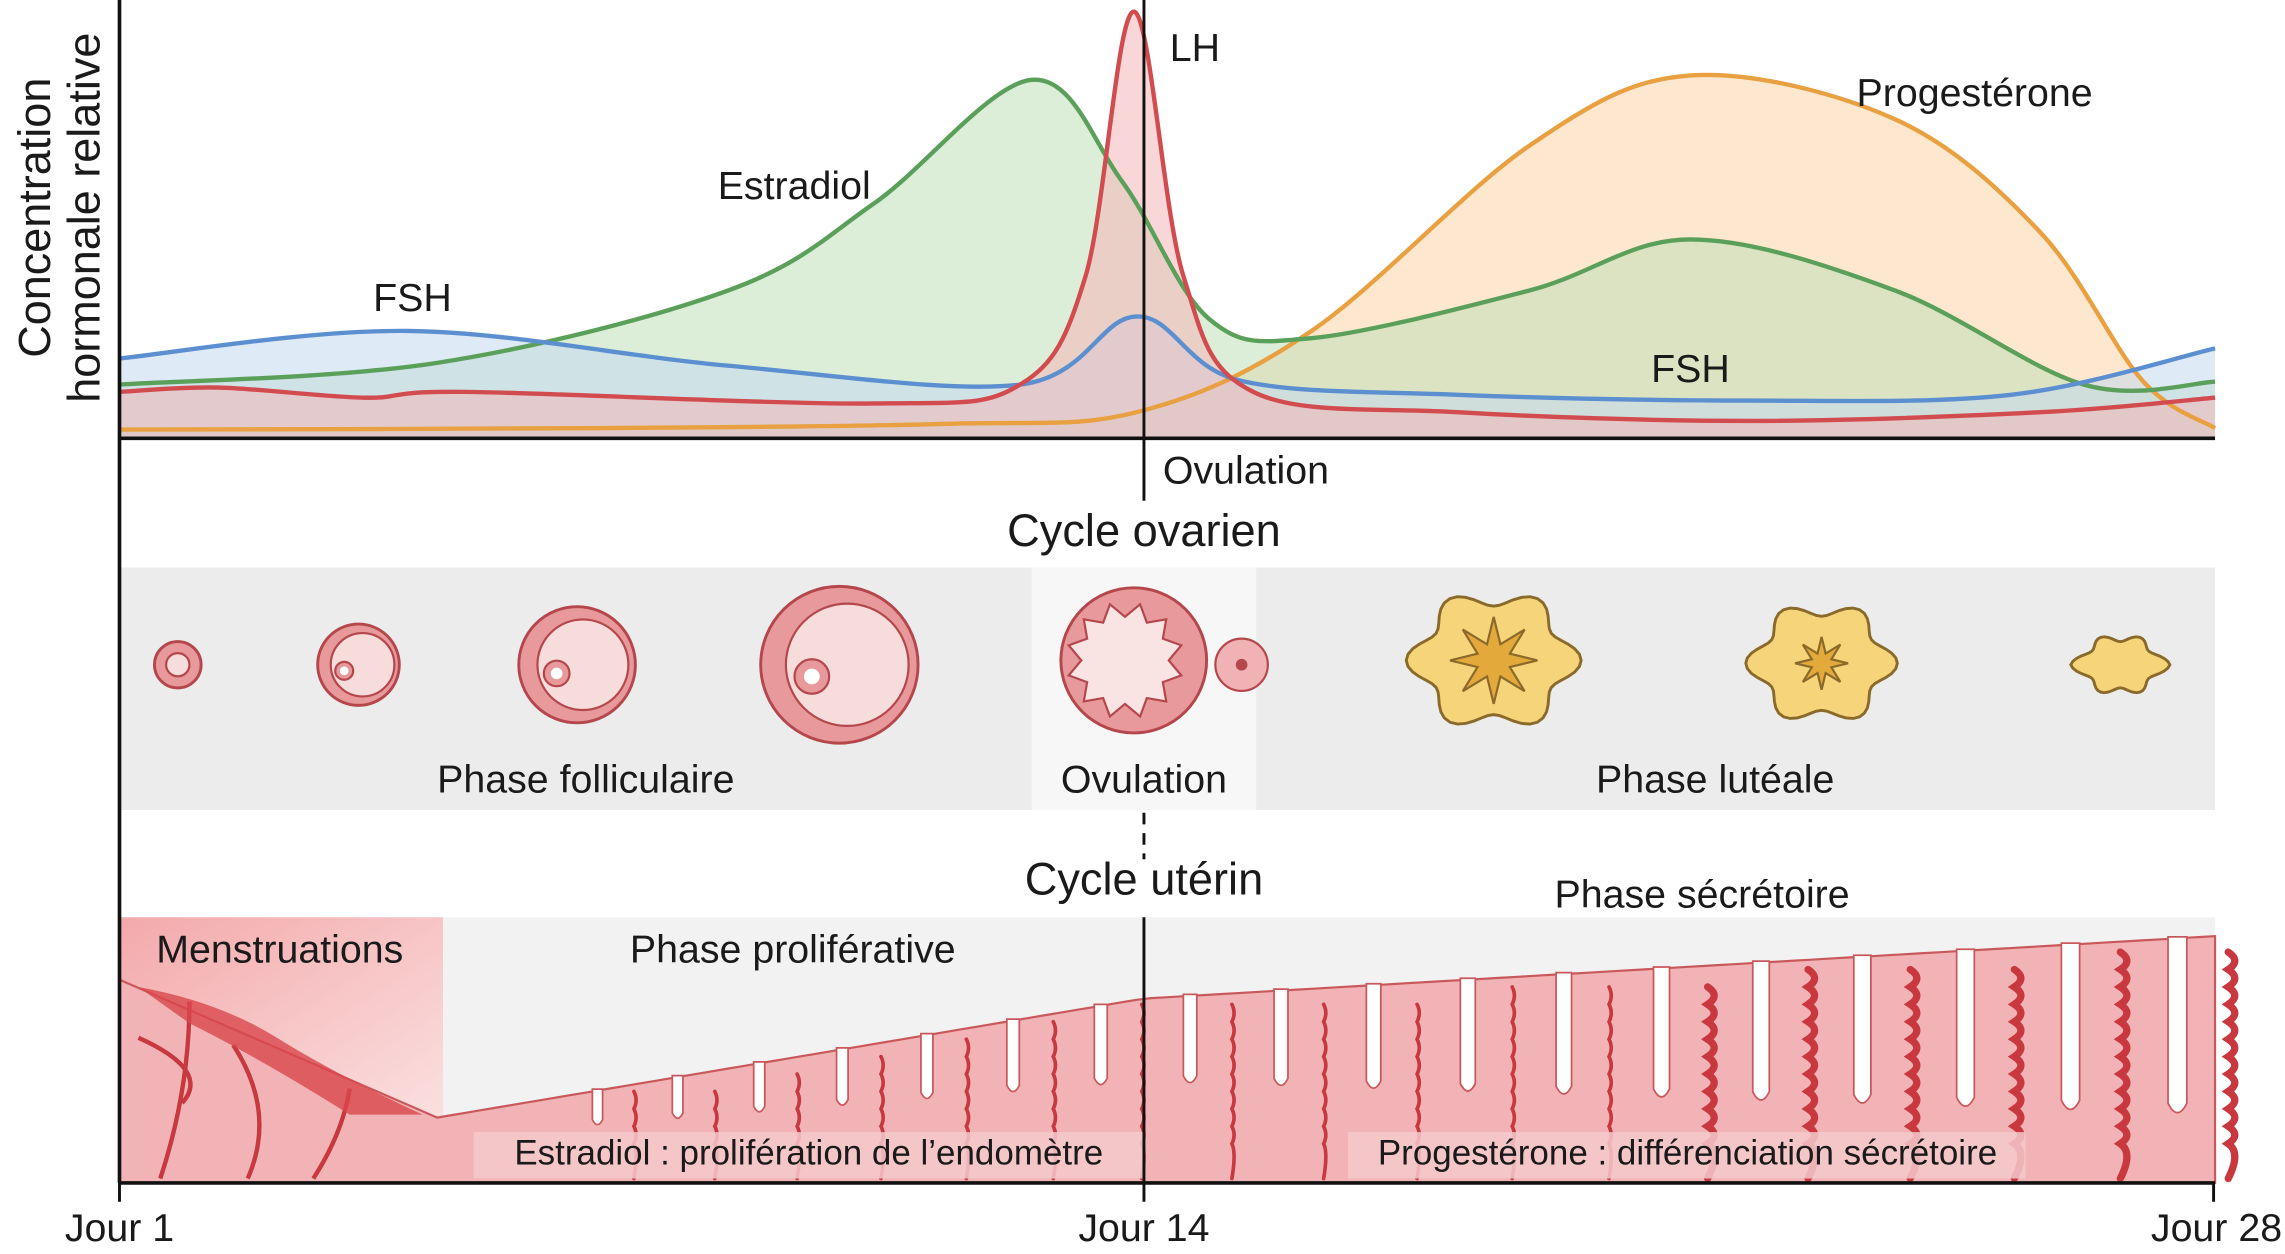 The width and height of the screenshot is (2285, 1254). Describe the element at coordinates (1143, 1228) in the screenshot. I see `x-label: Jour 14` at that location.